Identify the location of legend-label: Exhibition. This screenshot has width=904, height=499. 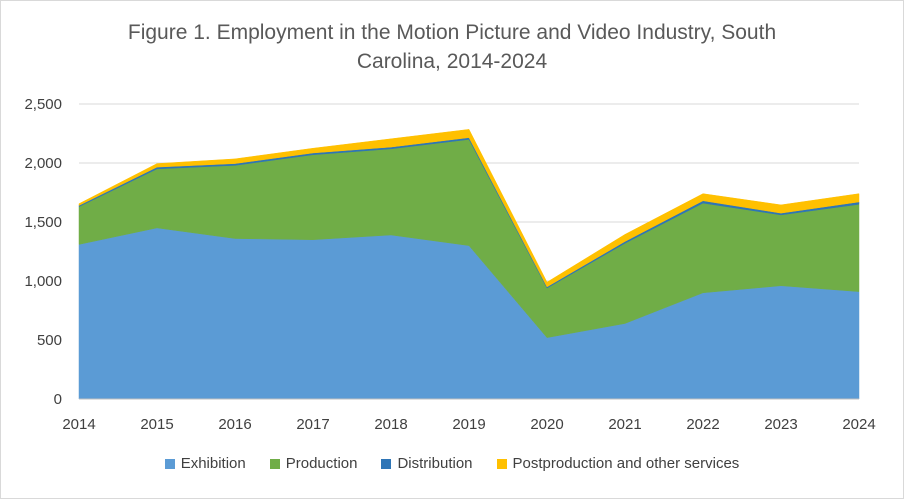
(213, 463).